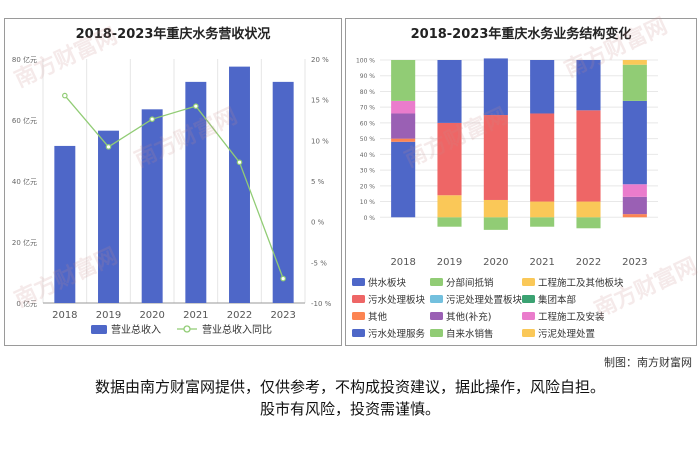 This screenshot has width=700, height=467. What do you see at coordinates (387, 283) in the screenshot?
I see `legend-label: 供水板块` at bounding box center [387, 283].